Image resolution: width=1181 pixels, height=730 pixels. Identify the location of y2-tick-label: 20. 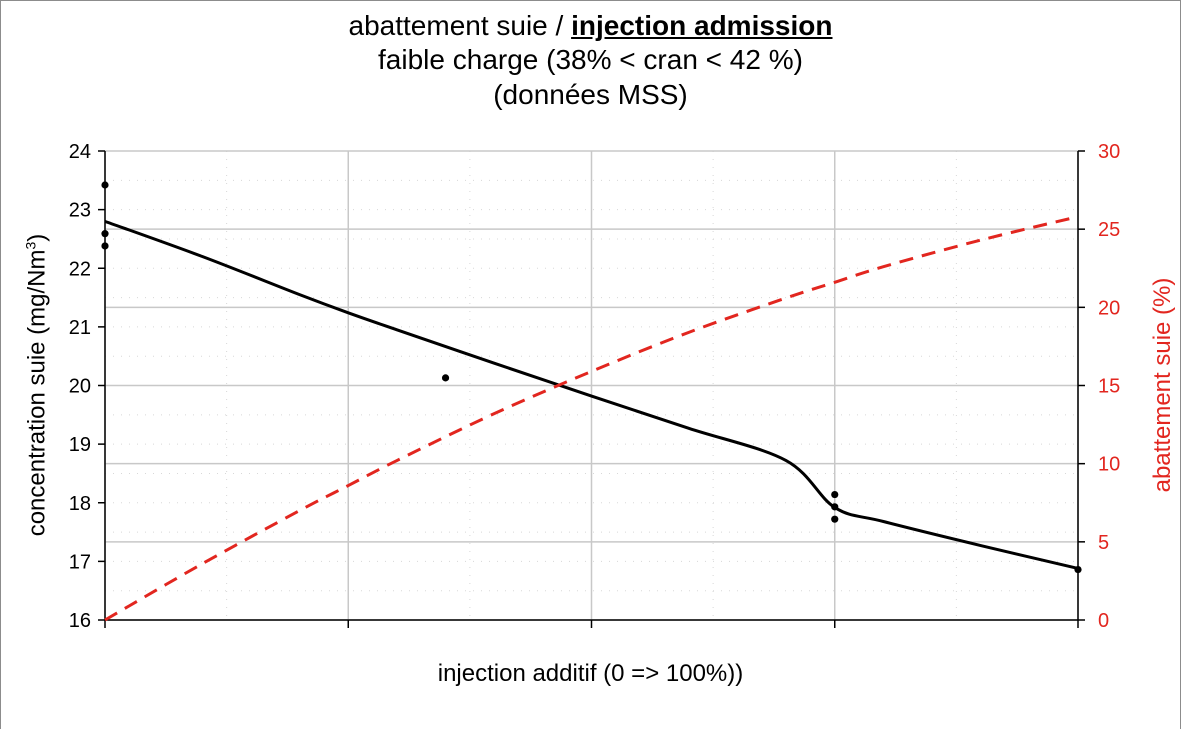
(1109, 308).